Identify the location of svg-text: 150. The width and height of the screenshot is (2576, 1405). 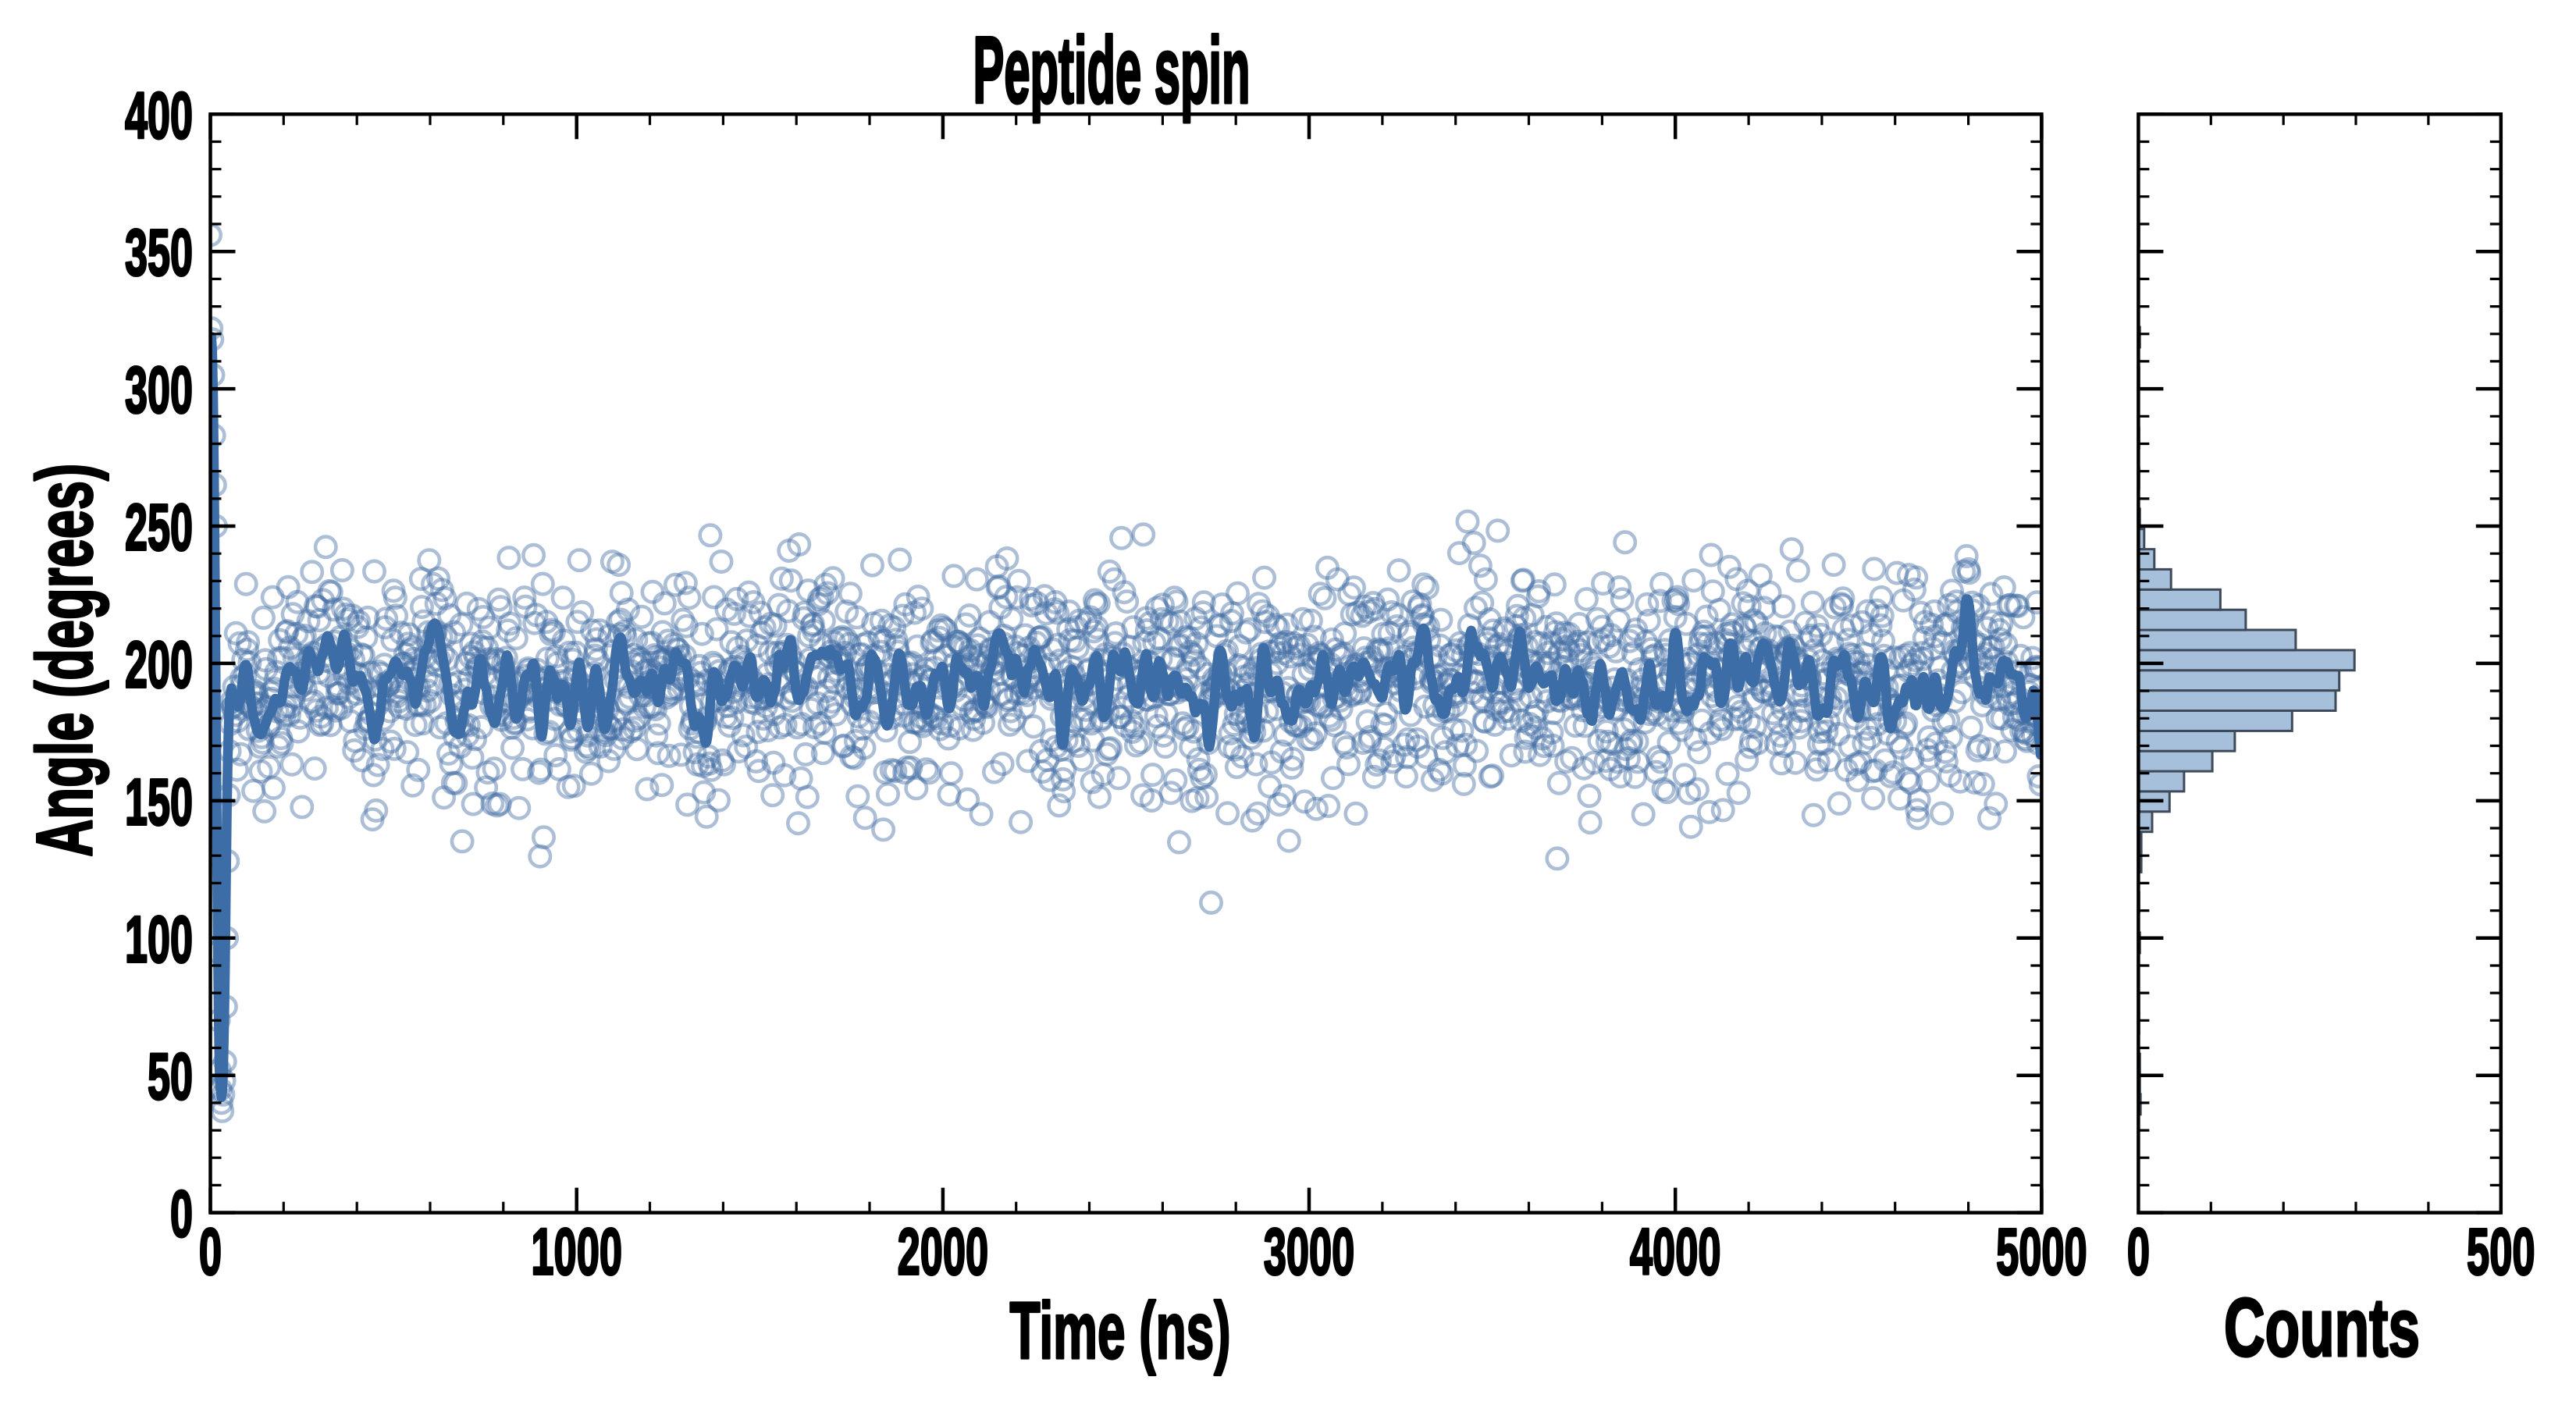
(159, 802).